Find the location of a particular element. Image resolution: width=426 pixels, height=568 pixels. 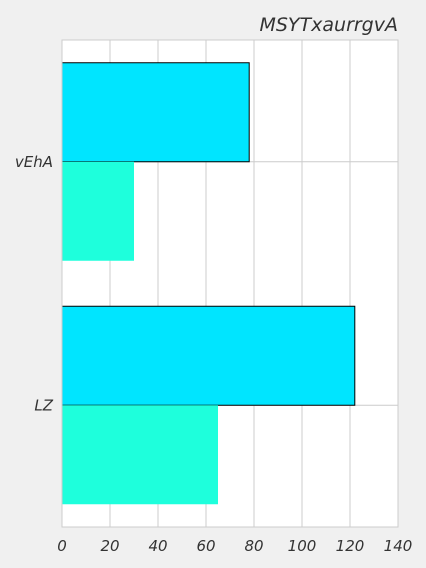

x-tick-label: 100 is located at coordinates (302, 546).